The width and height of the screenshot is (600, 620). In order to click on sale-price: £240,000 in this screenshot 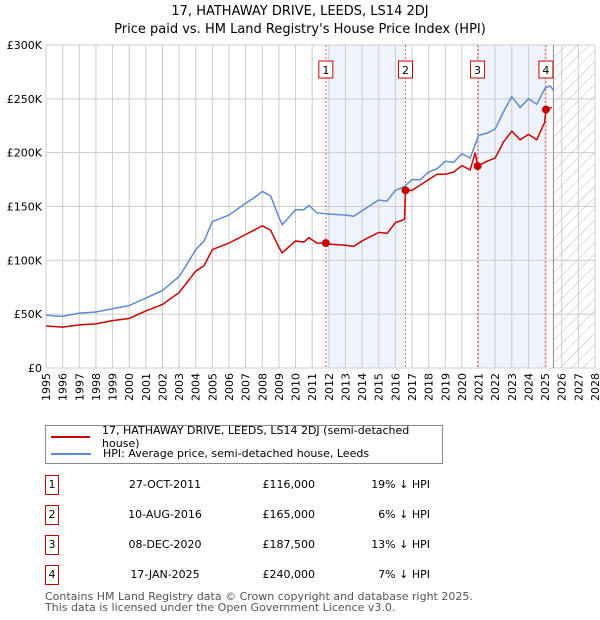, I will do `click(289, 574)`.